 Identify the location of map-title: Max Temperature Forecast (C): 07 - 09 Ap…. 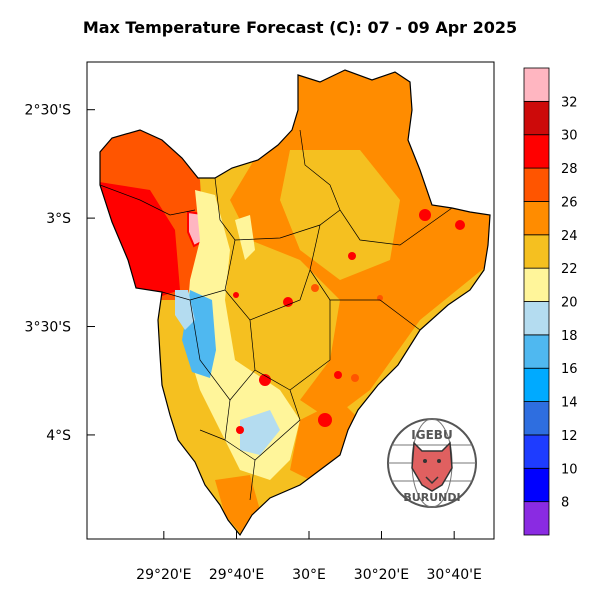
(300, 27).